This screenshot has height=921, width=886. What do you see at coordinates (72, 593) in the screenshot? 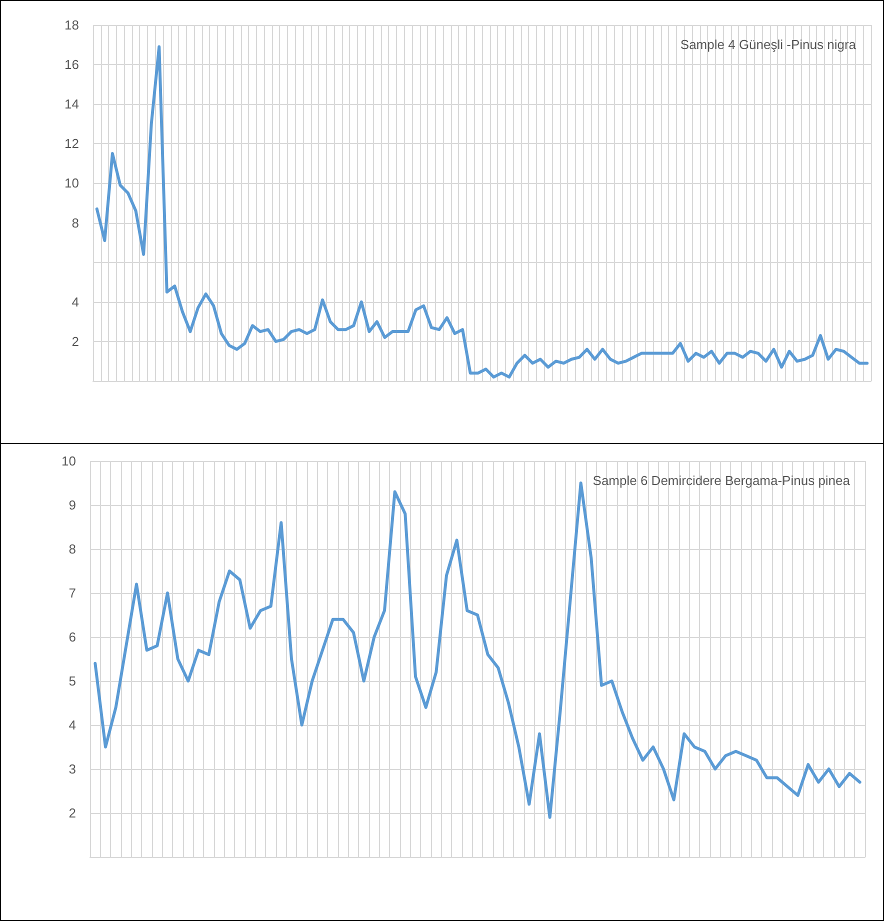
I see `y-tick-label: 7` at bounding box center [72, 593].